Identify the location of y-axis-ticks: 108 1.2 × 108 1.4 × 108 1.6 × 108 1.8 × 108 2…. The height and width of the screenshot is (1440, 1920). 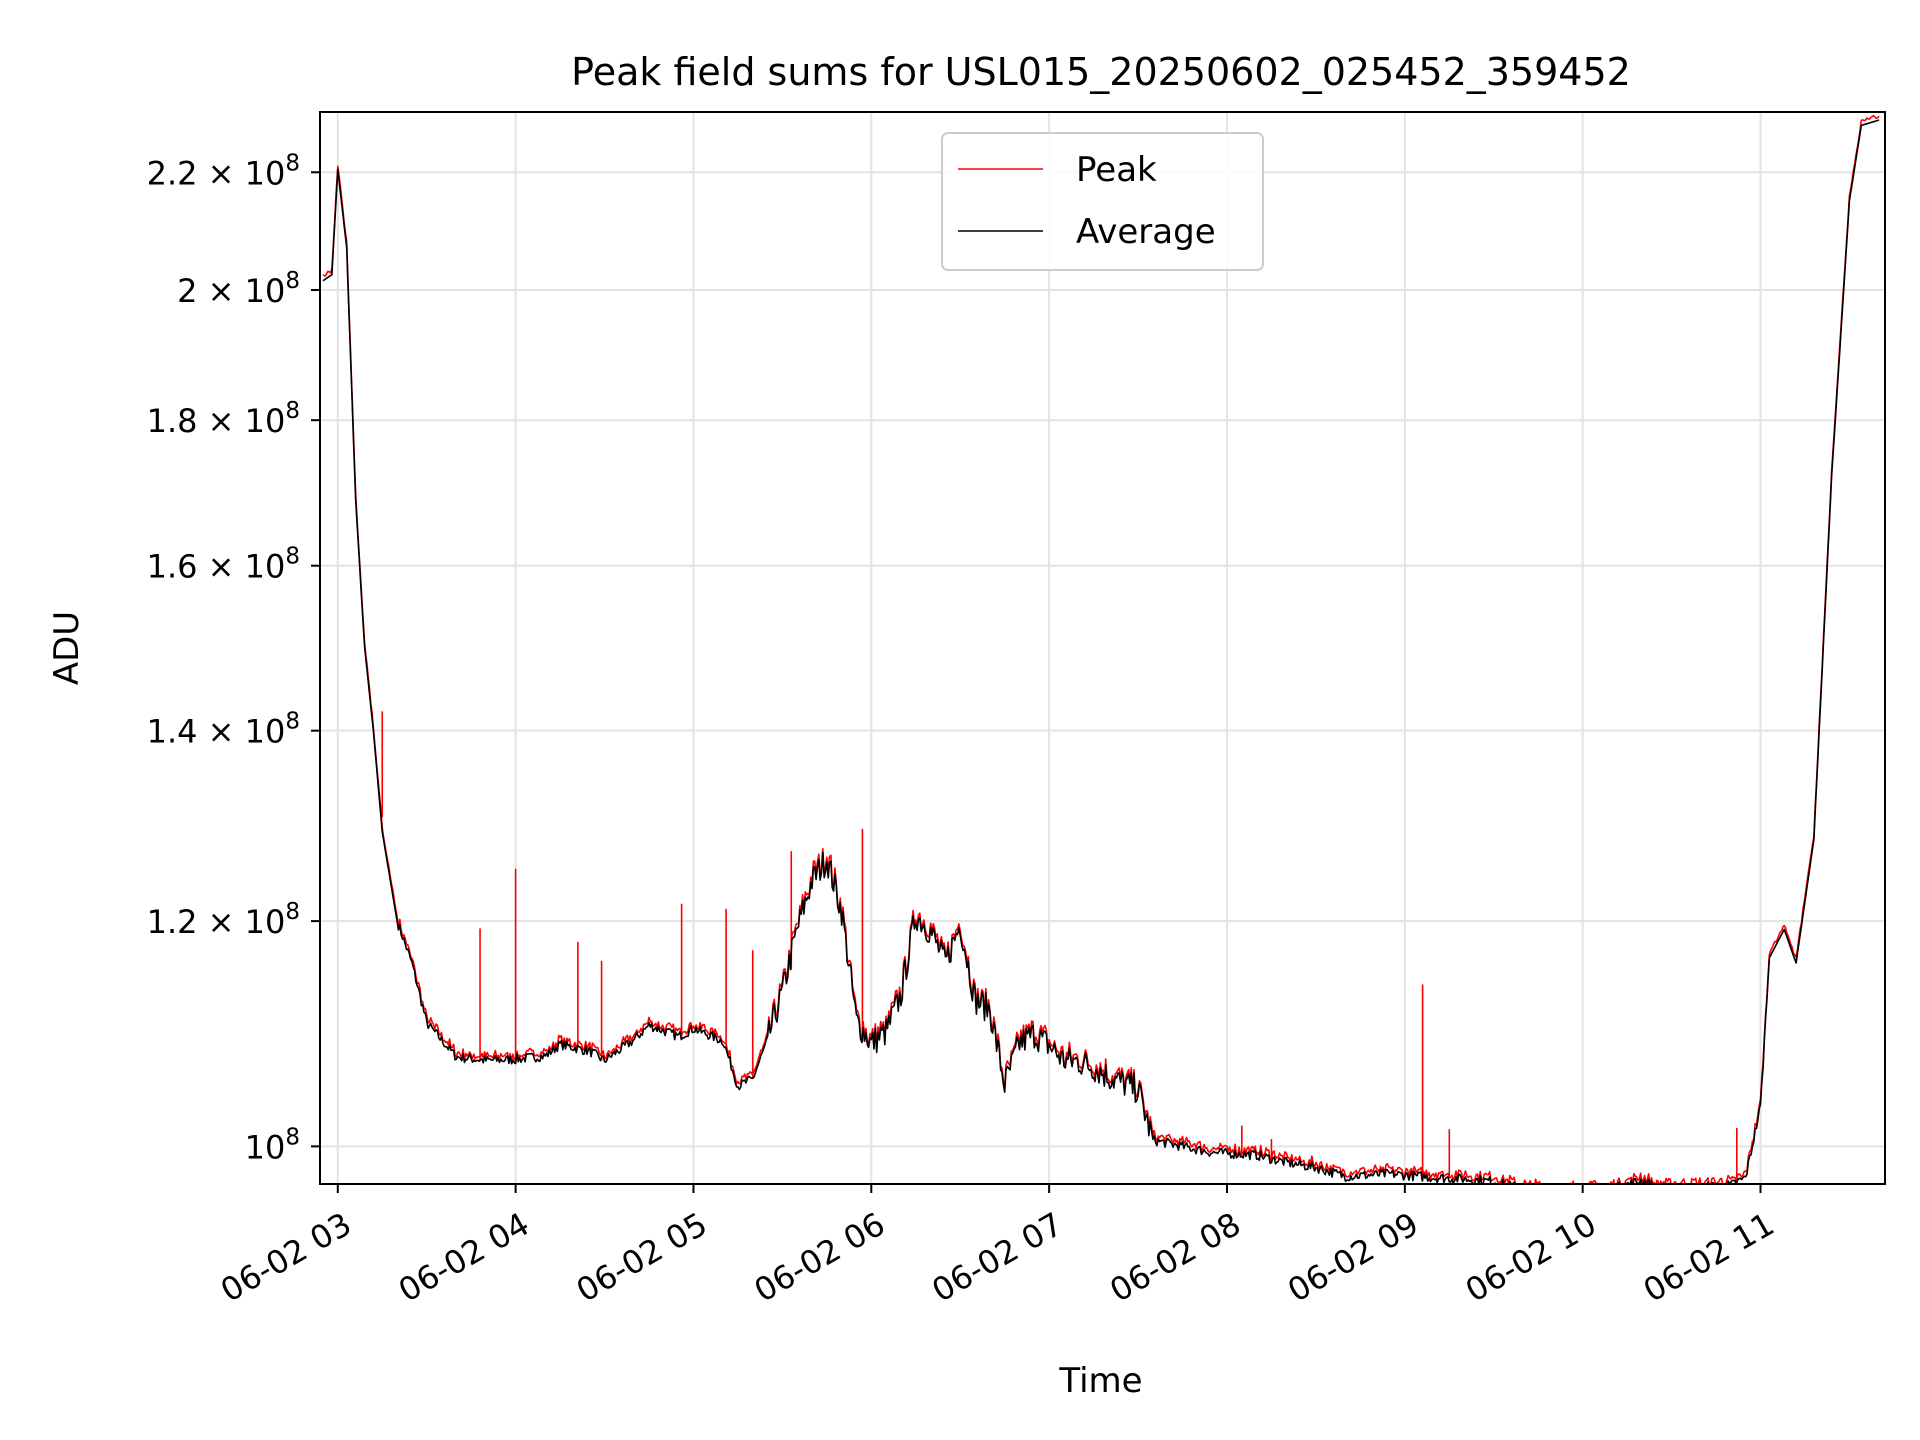
(233, 658).